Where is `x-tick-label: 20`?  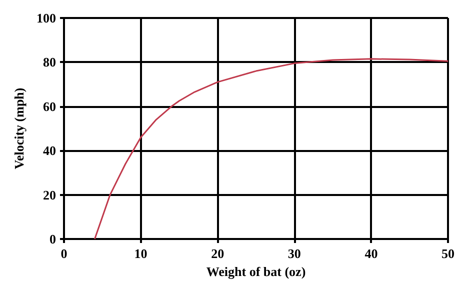
x-tick-label: 20 is located at coordinates (217, 253).